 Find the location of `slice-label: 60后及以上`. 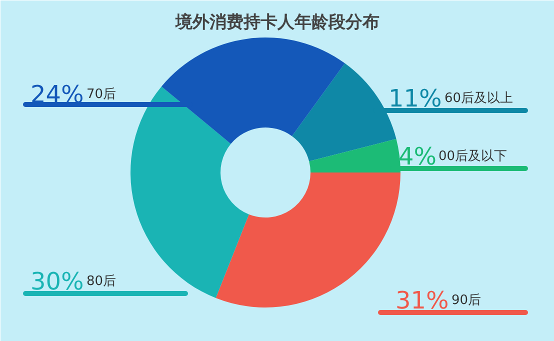

slice-label: 60后及以上 is located at coordinates (479, 98).